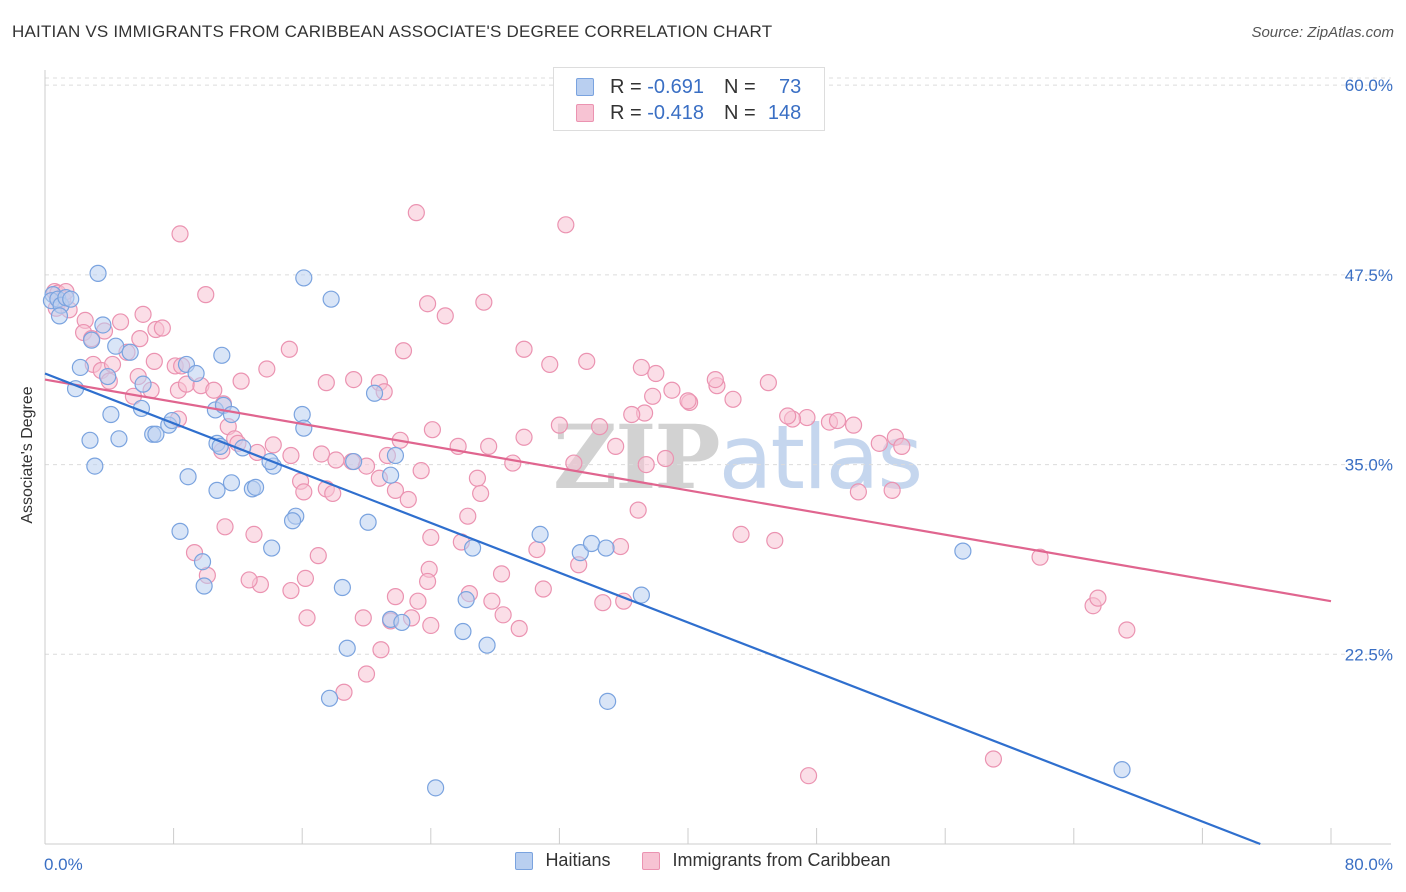  What do you see at coordinates (1369, 654) in the screenshot?
I see `y-tick-label: 22.5%` at bounding box center [1369, 654].